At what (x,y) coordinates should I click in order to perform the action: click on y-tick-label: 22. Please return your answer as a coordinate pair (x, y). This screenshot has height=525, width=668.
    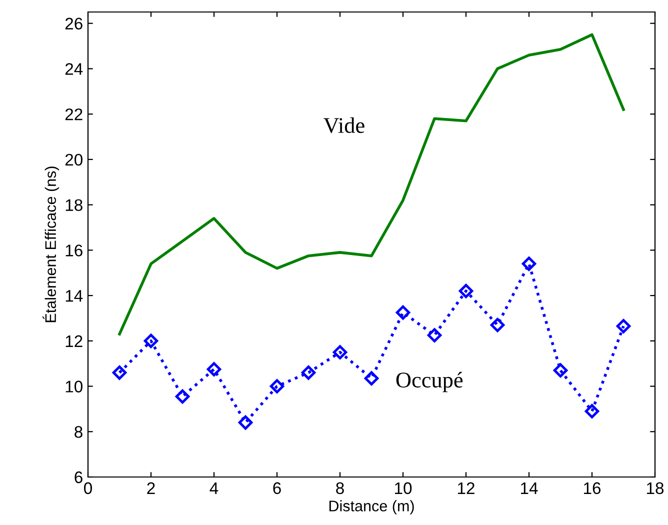
    Looking at the image, I should click on (73, 114).